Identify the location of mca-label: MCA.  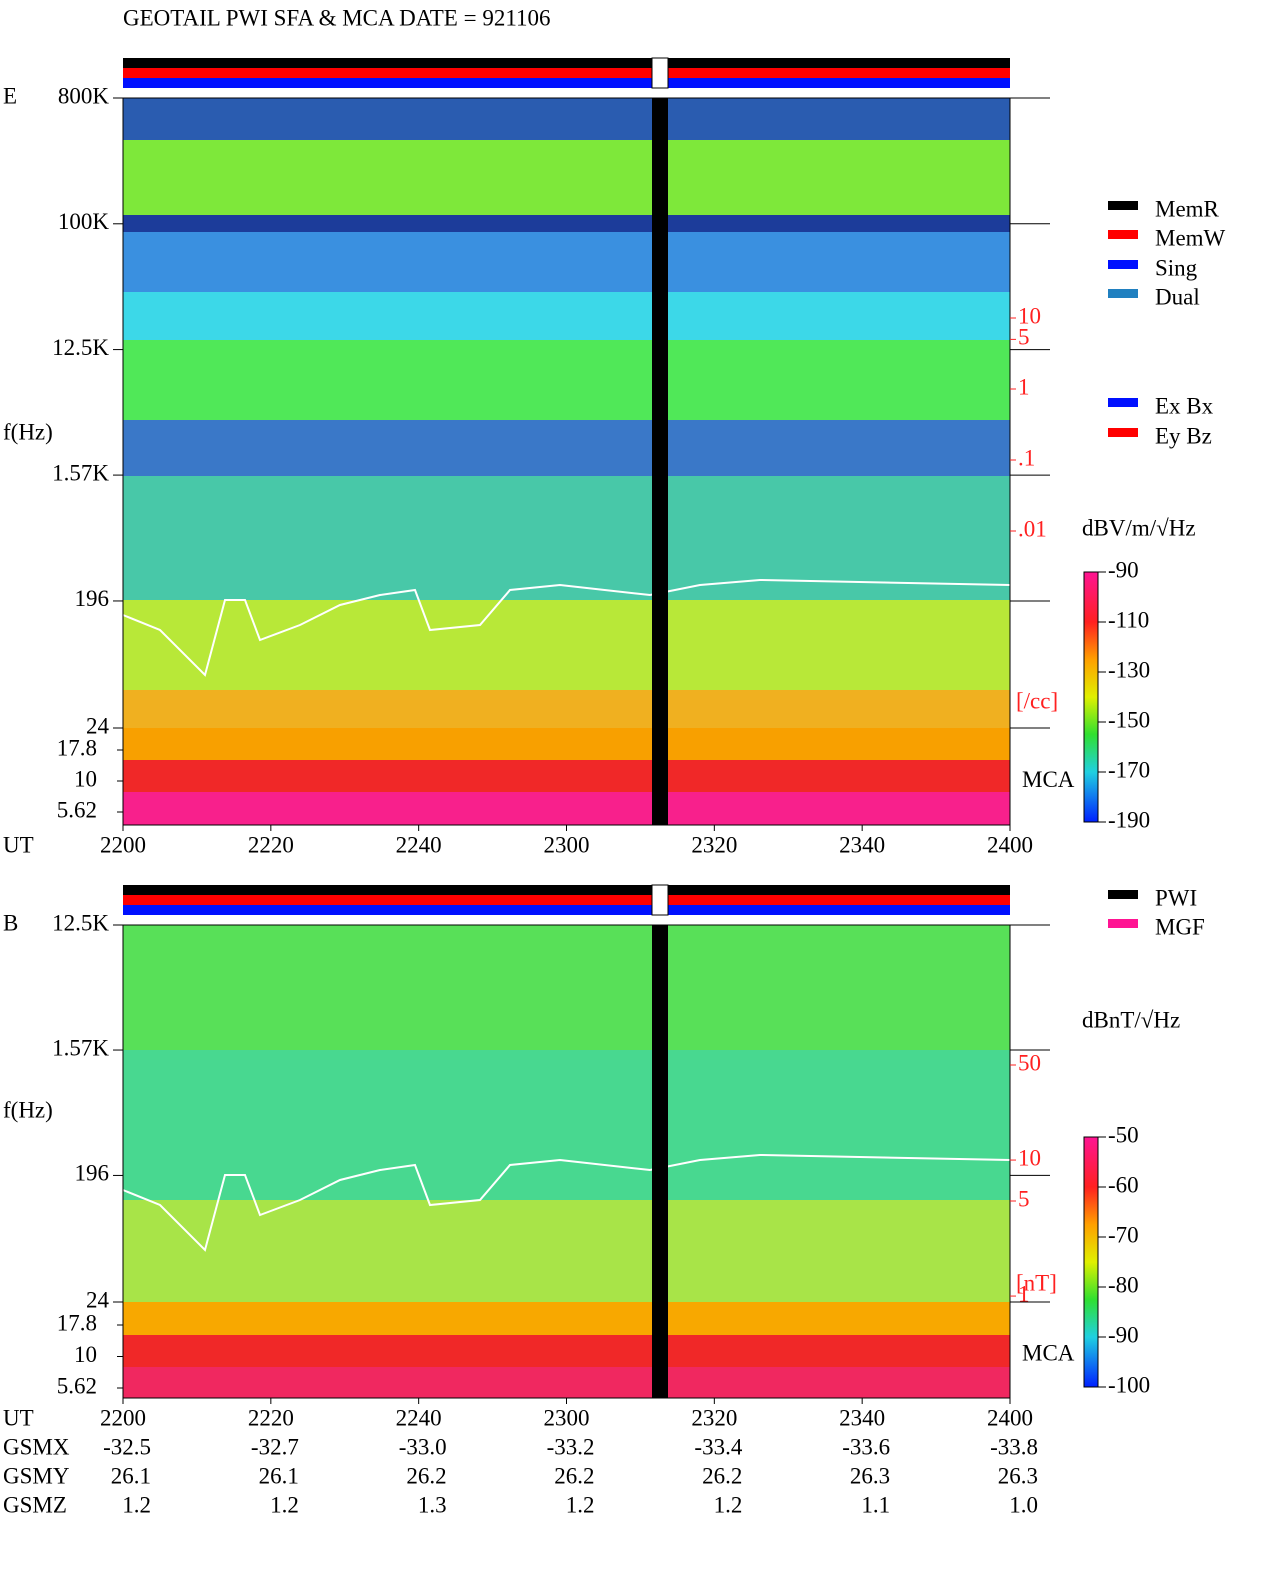
(1048, 779).